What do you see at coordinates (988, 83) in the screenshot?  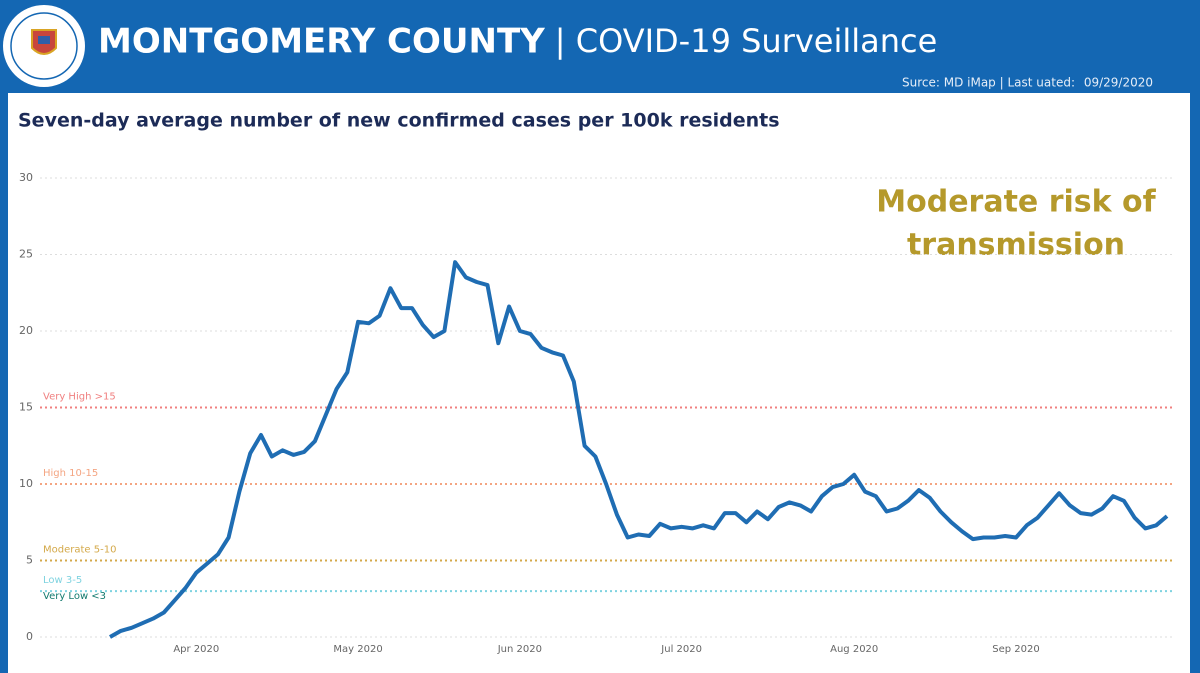 I see `source: Surce: MD iMap | Last uated:` at bounding box center [988, 83].